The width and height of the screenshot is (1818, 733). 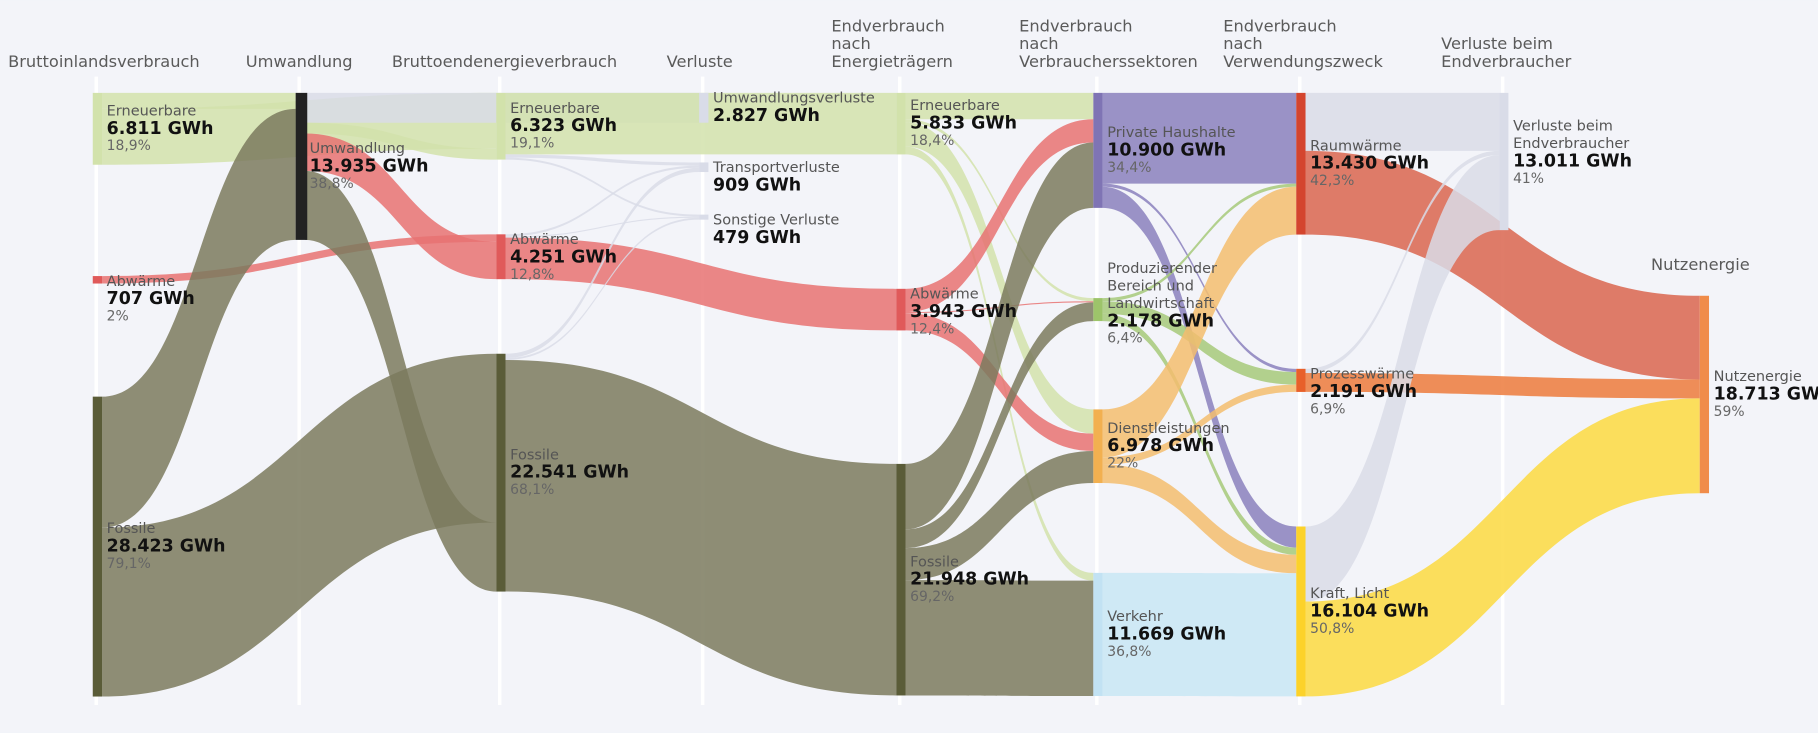 I want to click on node-value: 28.423 GWh, so click(x=166, y=547).